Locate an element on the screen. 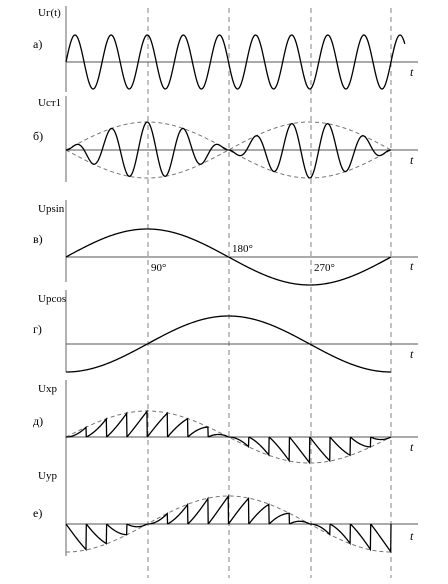  panel-v: Upsin в) t 90° 180° 270° is located at coordinates (225, 243).